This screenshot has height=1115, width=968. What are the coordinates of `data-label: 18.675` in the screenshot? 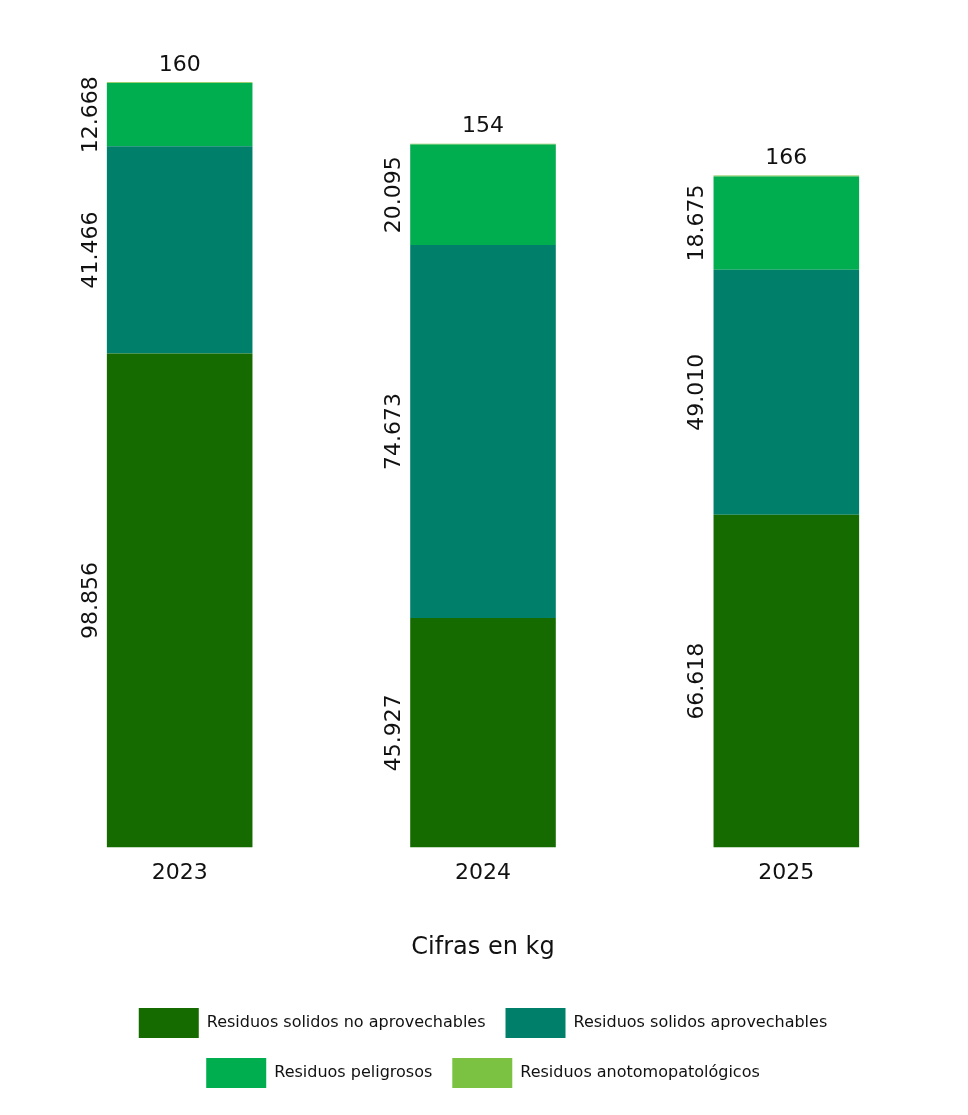 It's located at (696, 223).